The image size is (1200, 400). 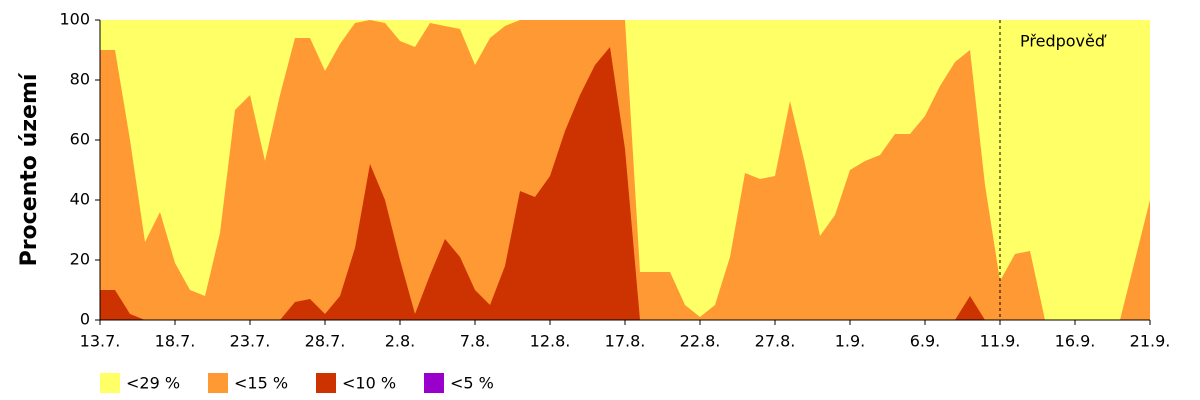 What do you see at coordinates (625, 341) in the screenshot?
I see `x-tick-label: 17.8.` at bounding box center [625, 341].